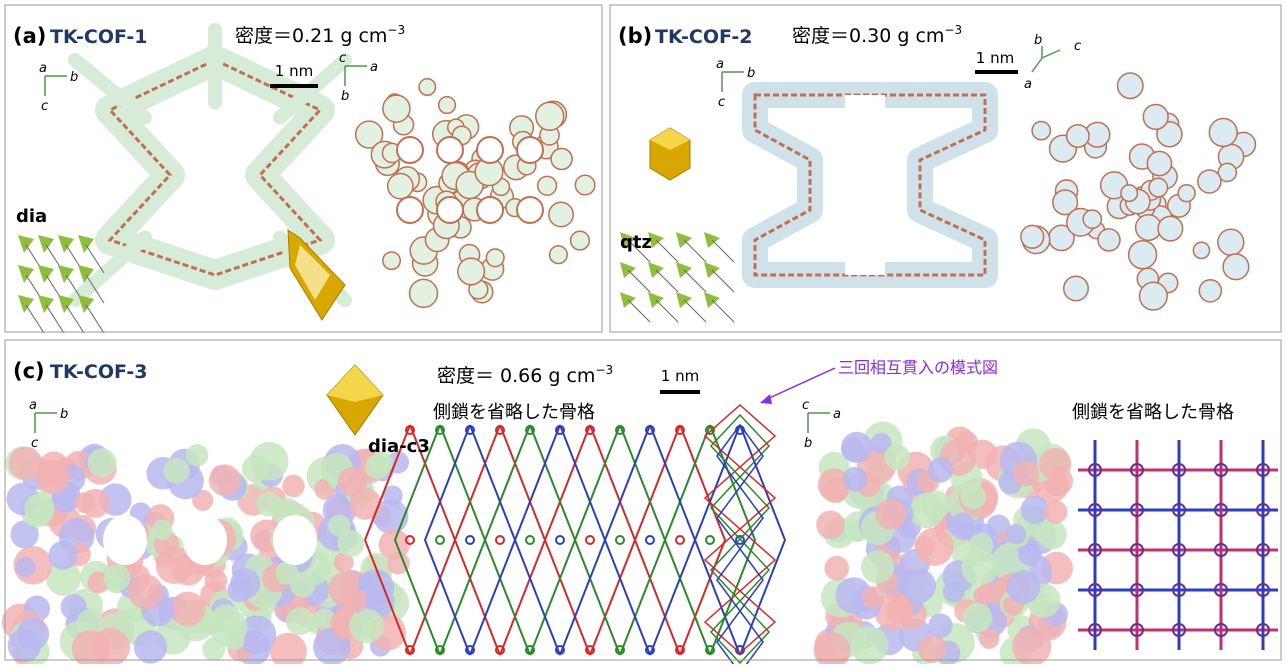 Image resolution: width=1286 pixels, height=668 pixels. I want to click on density: 密度＝0.30 g cm−3, so click(877, 35).